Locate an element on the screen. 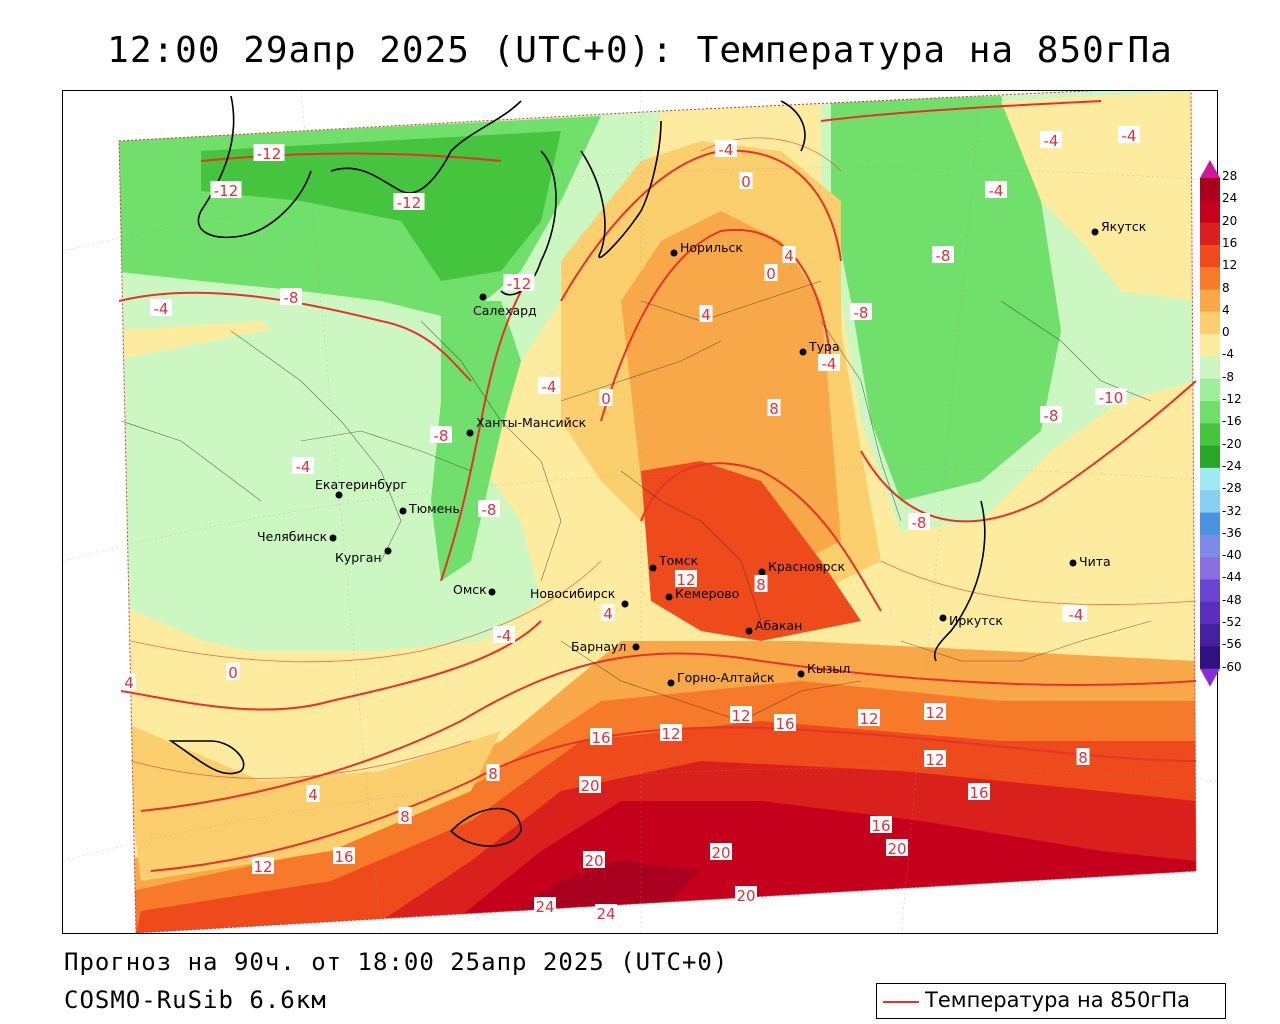 The image size is (1280, 1024). city-tura: Тура is located at coordinates (819, 347).